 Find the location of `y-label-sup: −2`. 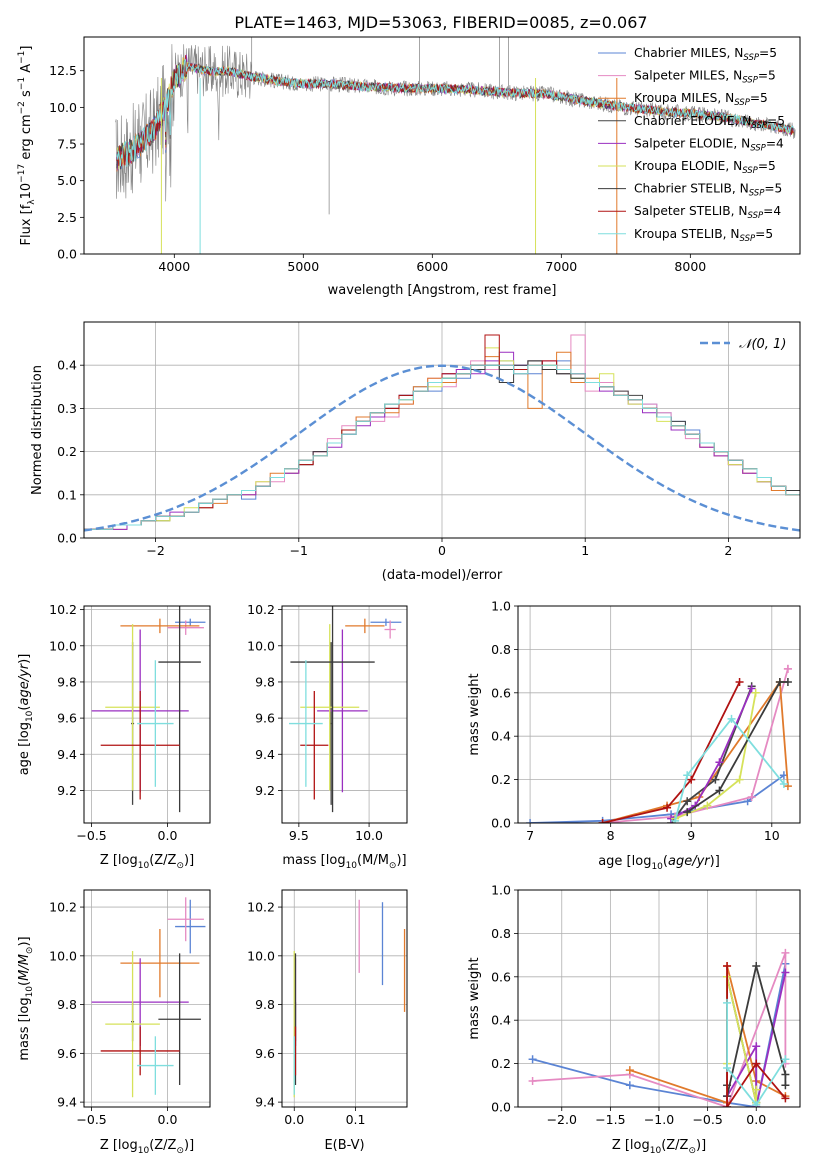

y-label-sup: −2 is located at coordinates (22, 107).